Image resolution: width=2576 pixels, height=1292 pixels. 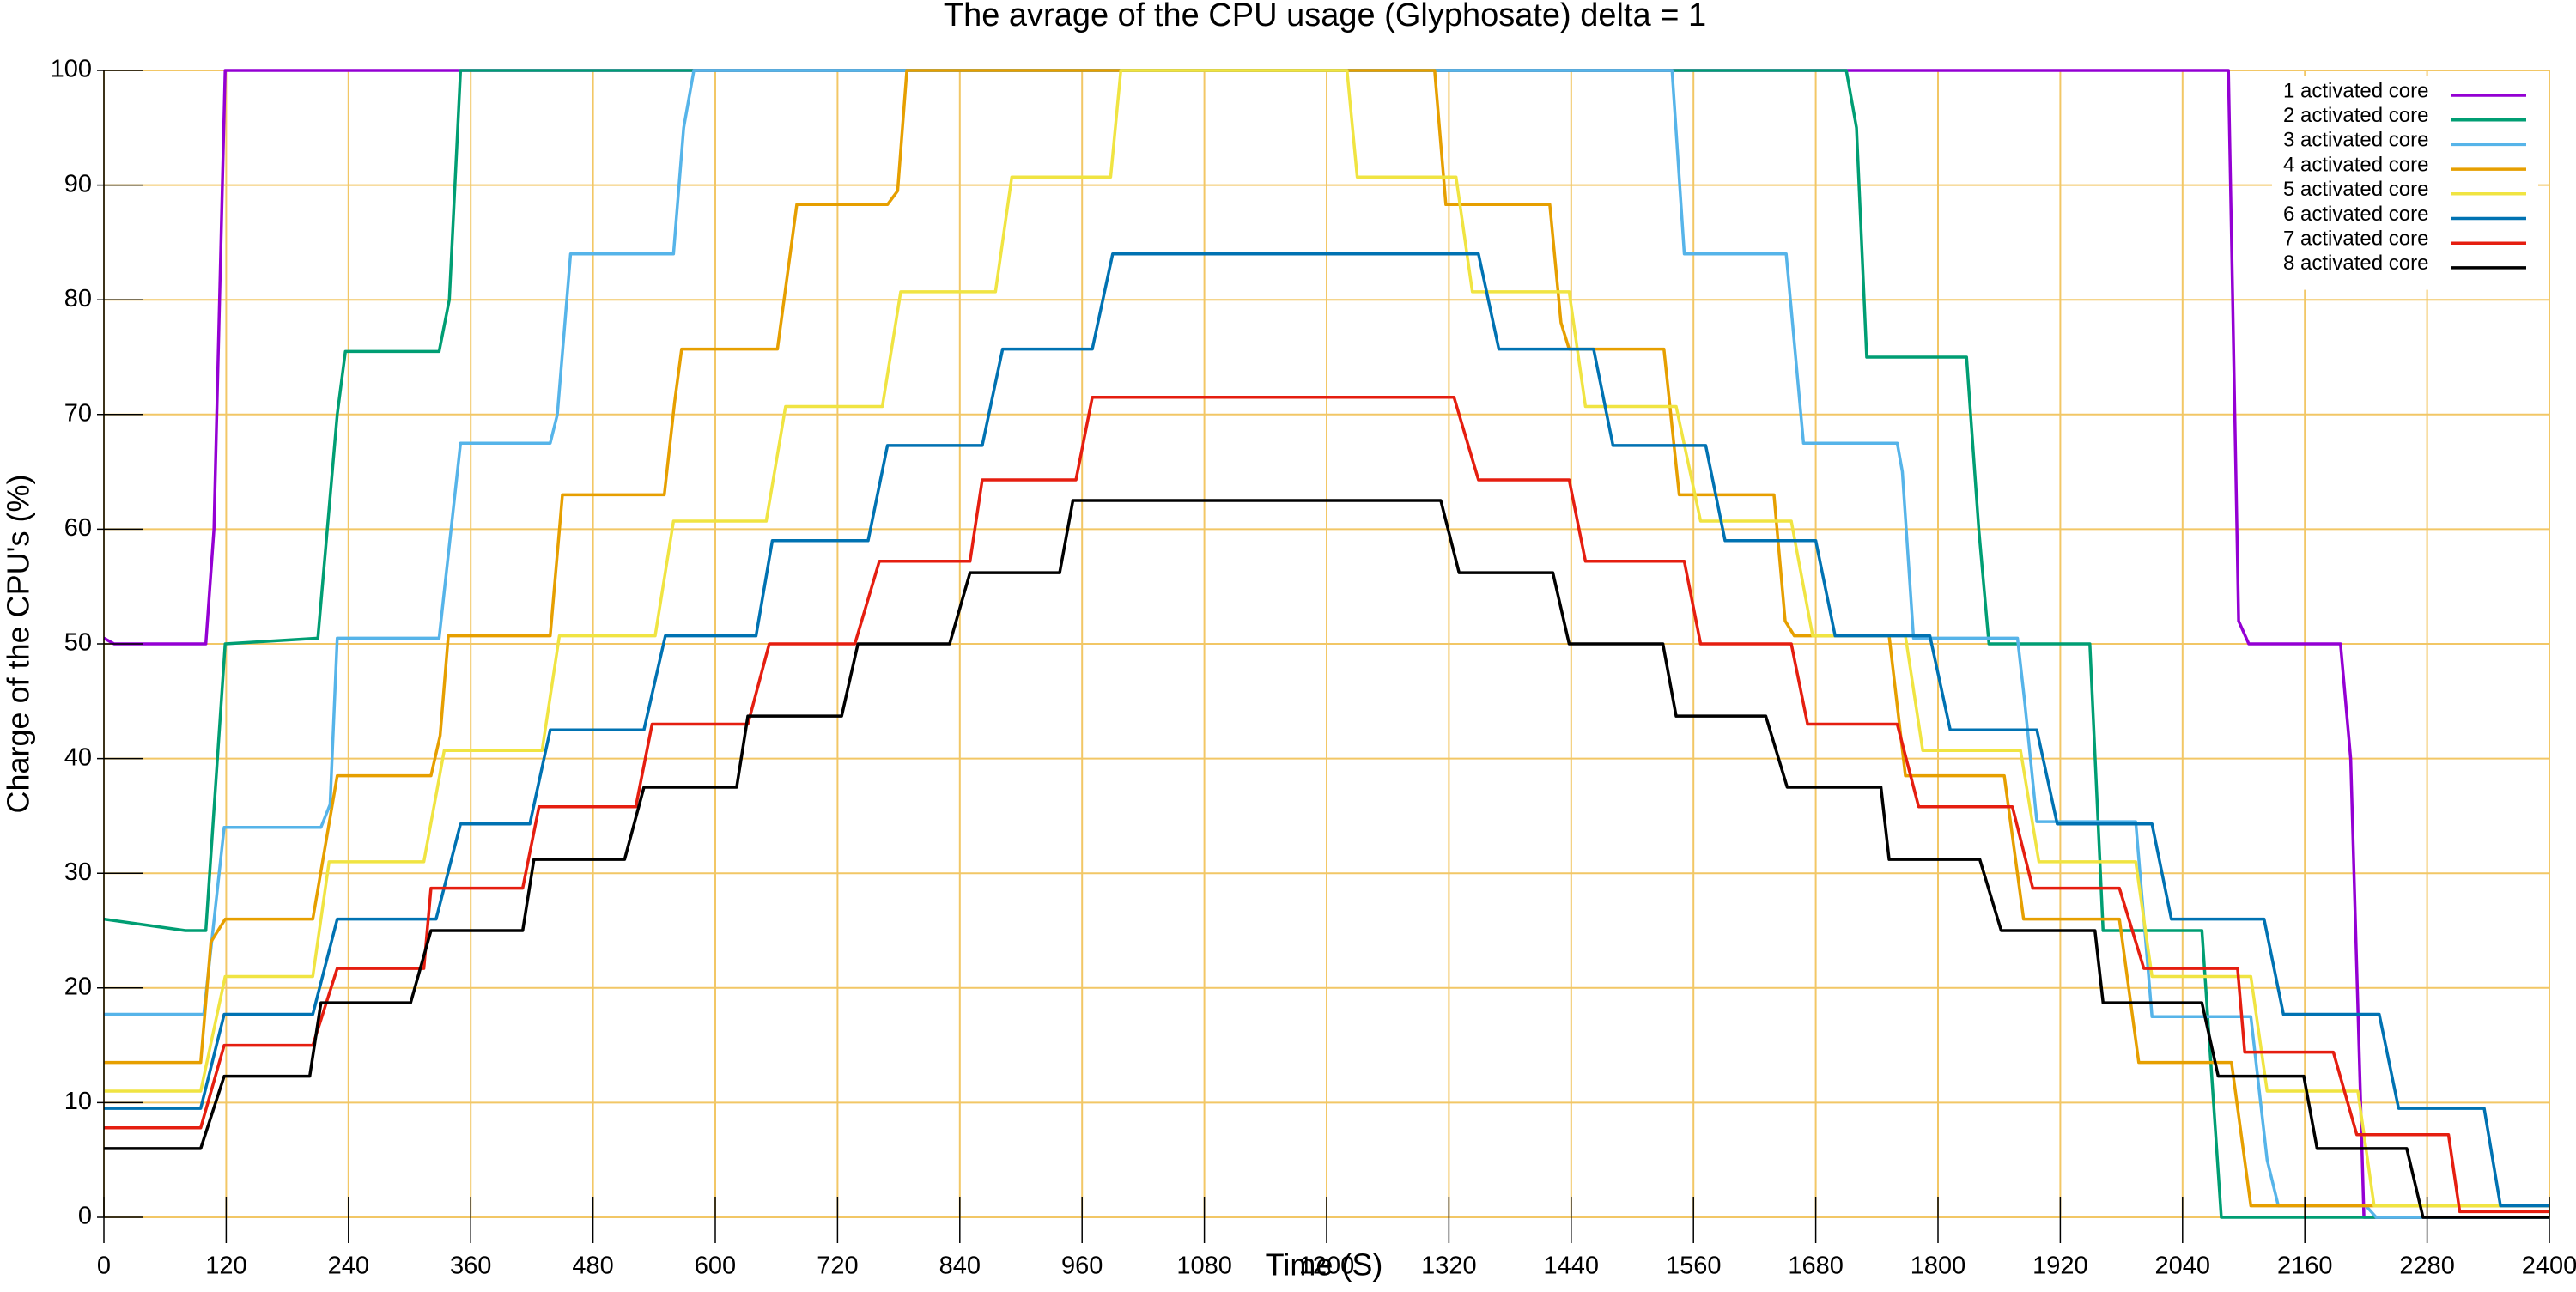 What do you see at coordinates (348, 1266) in the screenshot?
I see `x-tick-label: 240` at bounding box center [348, 1266].